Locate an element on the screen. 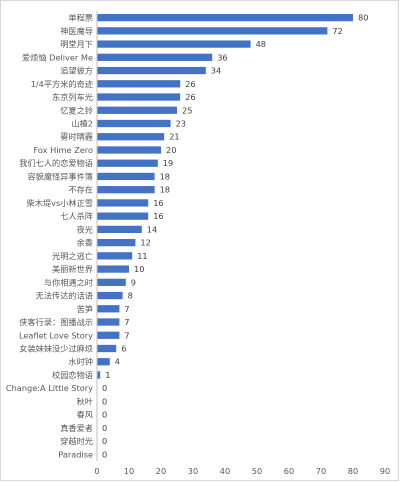 This screenshot has width=400, height=483. value-label: 19 is located at coordinates (168, 163).